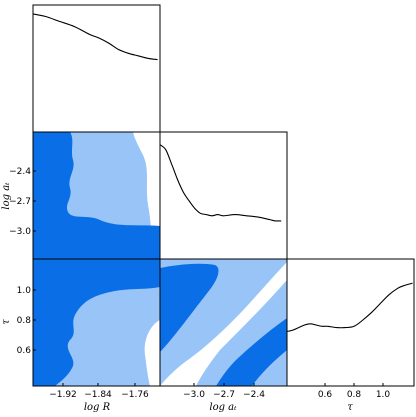 The height and width of the screenshot is (417, 416). What do you see at coordinates (152, 353) in the screenshot?
I see `outside-region` at bounding box center [152, 353].